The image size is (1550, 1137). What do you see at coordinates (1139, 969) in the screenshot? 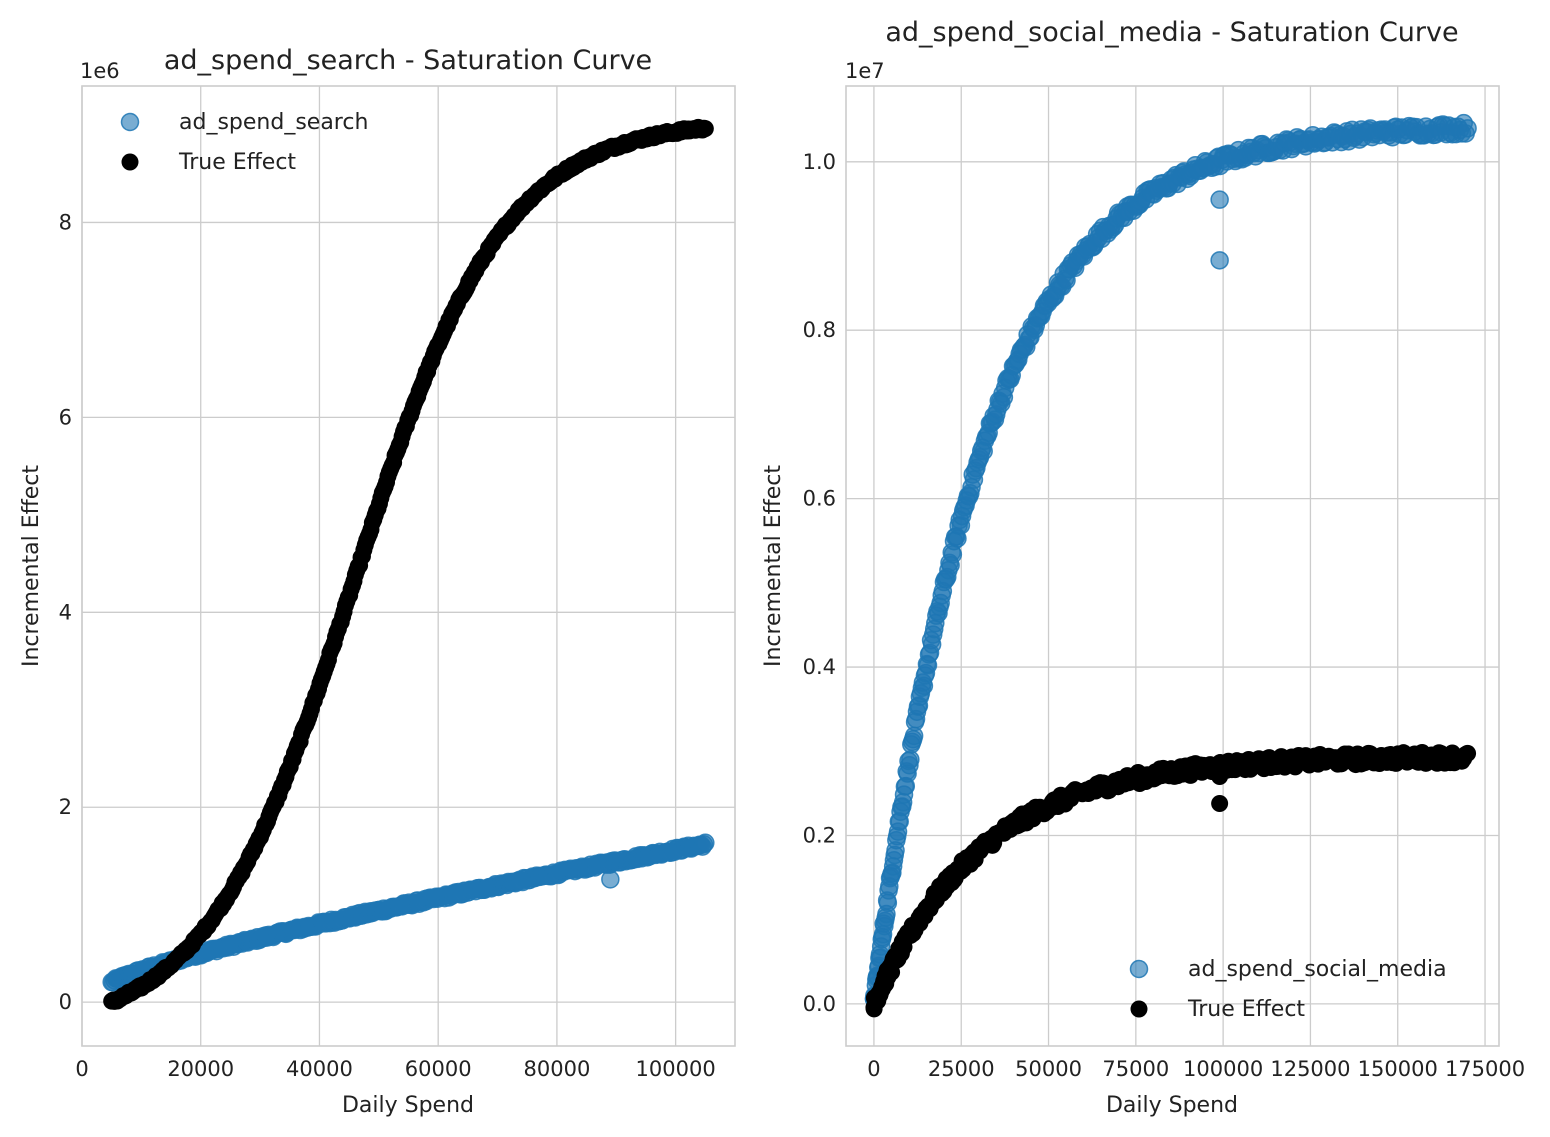
I see `legend-marker-social-media` at bounding box center [1139, 969].